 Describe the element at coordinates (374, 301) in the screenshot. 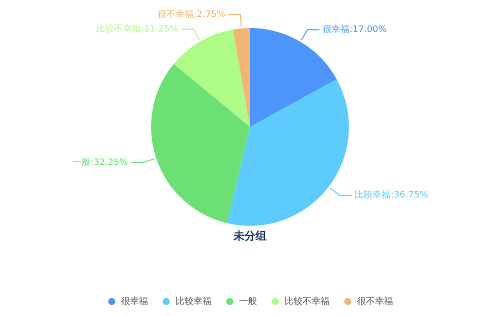

I see `legend-label: 很不幸福` at that location.